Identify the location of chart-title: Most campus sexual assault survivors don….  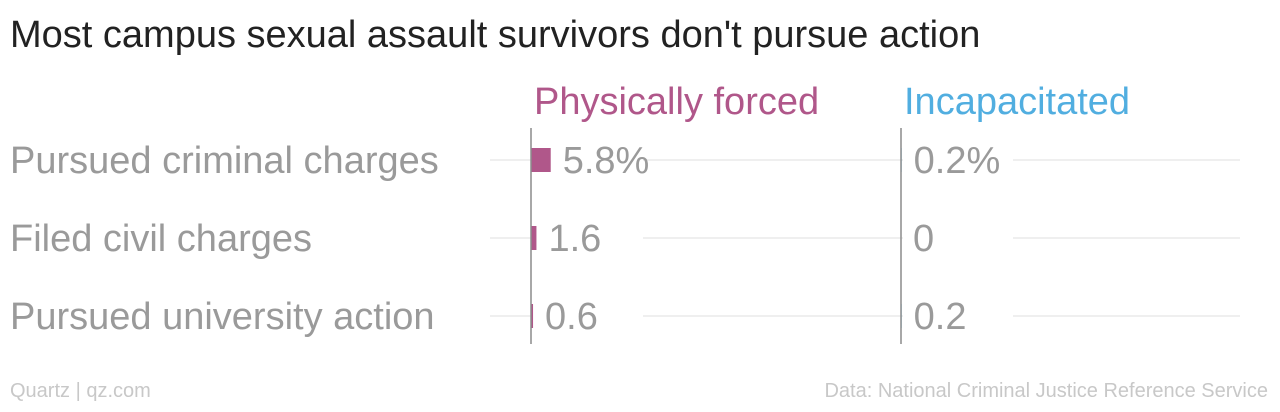
(495, 35).